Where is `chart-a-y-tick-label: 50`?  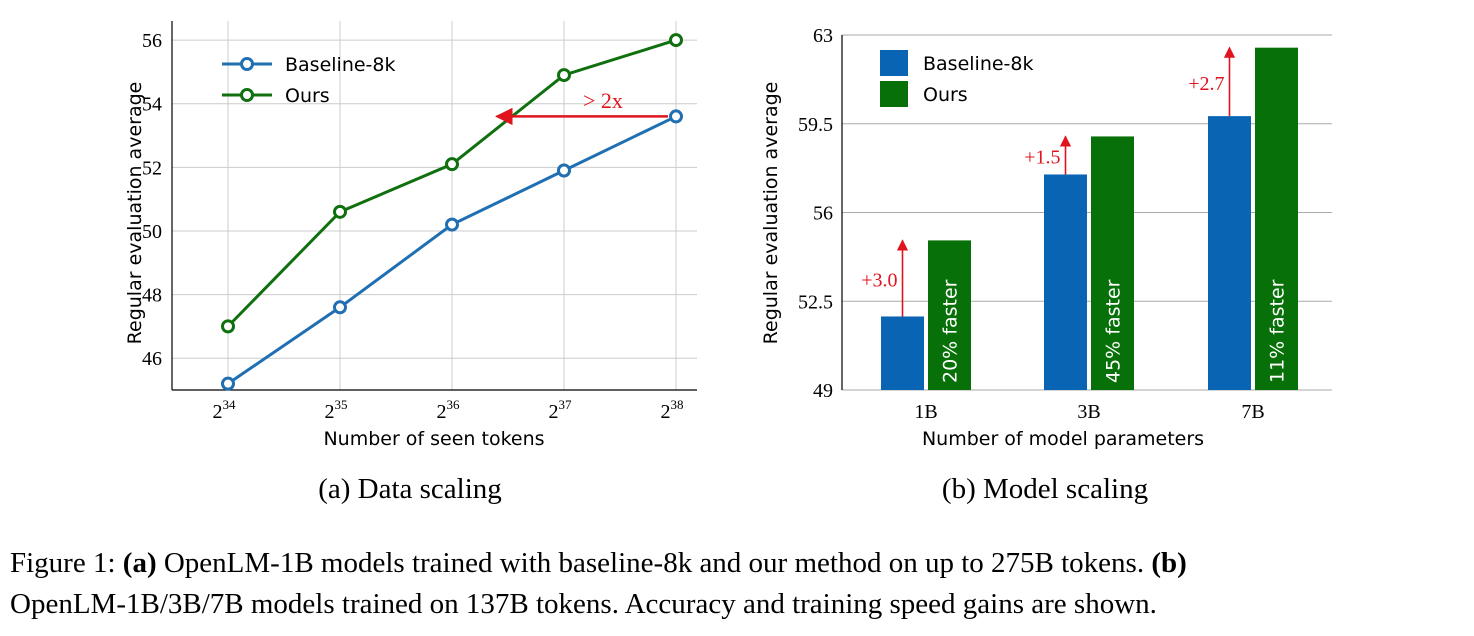
chart-a-y-tick-label: 50 is located at coordinates (152, 232).